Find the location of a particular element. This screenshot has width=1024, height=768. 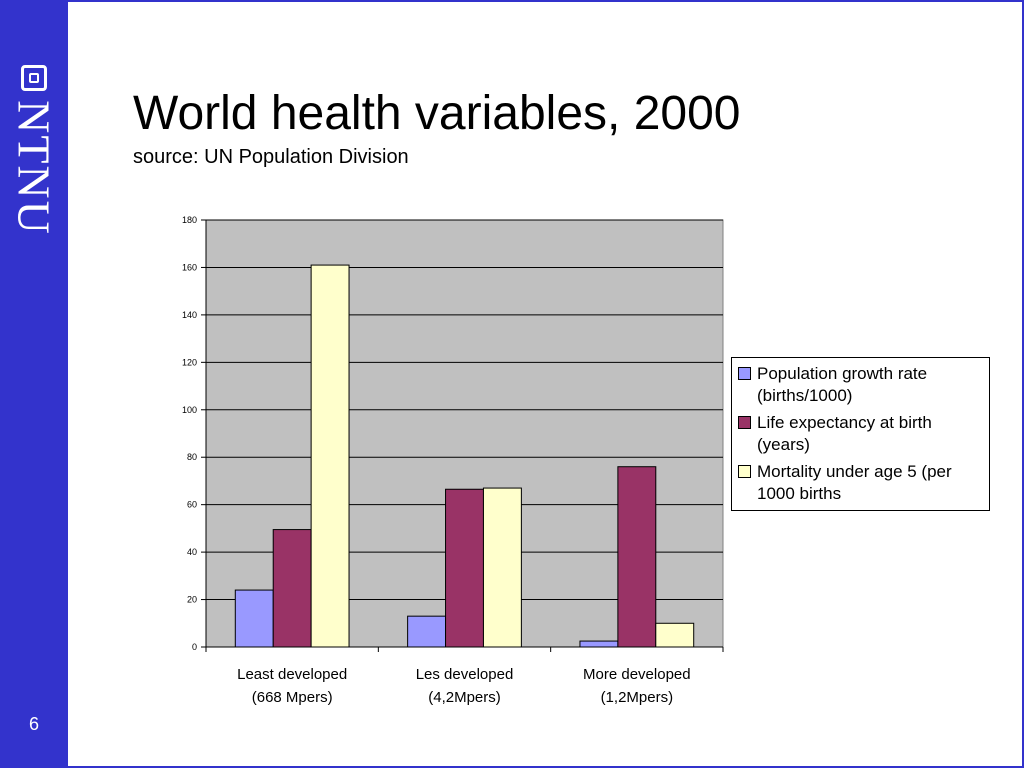

y-tick-label: 60 is located at coordinates (192, 505).